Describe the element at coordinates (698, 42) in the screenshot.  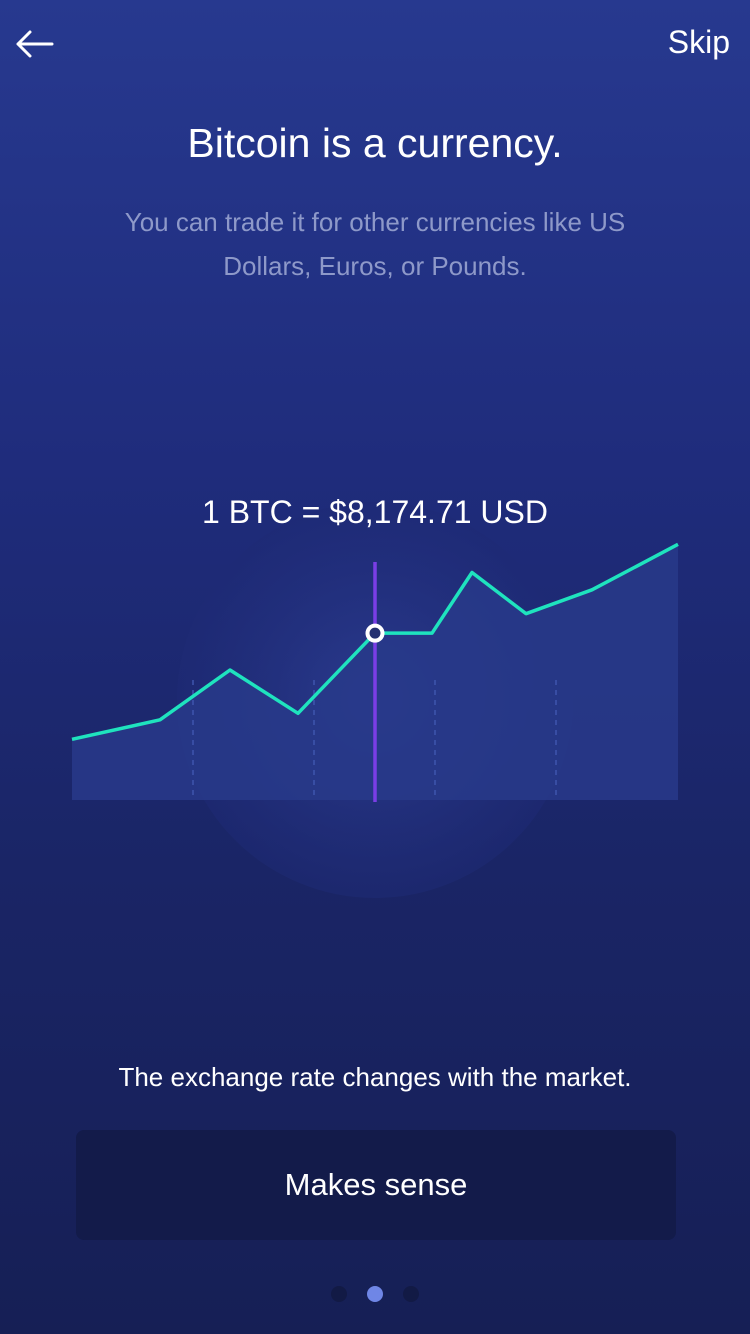
I see `skip-button: Skip` at that location.